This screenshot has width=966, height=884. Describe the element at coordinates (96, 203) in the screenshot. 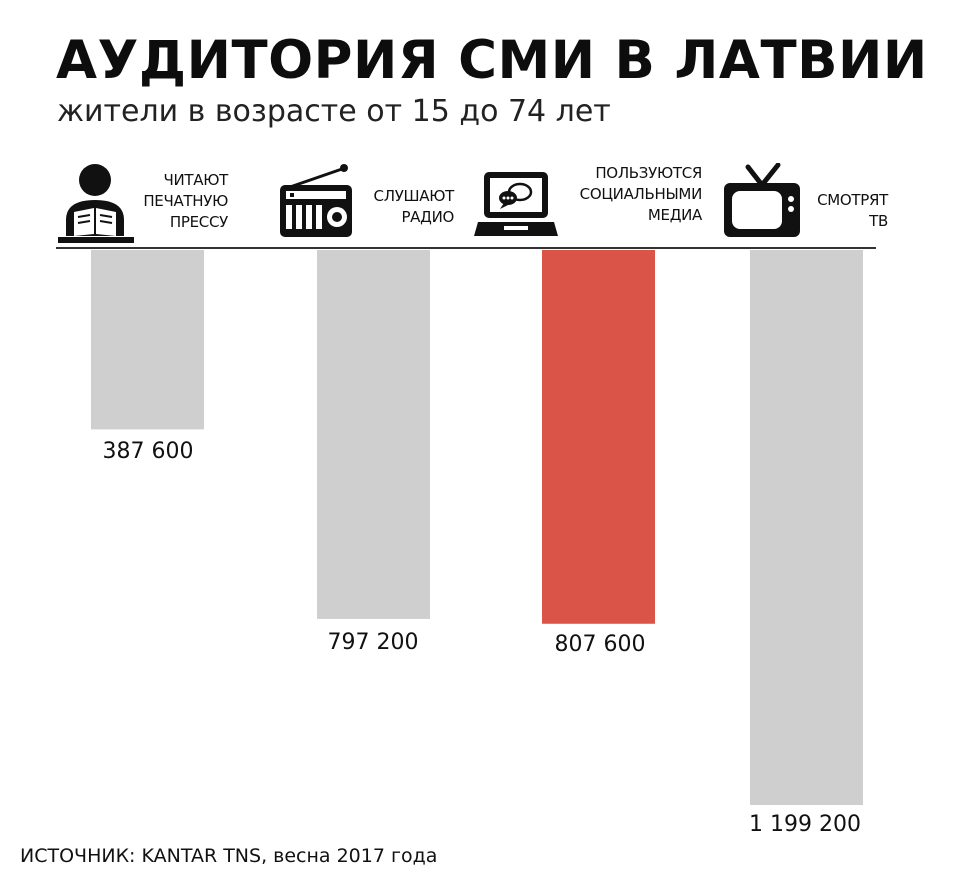

I see `reader-icon` at that location.